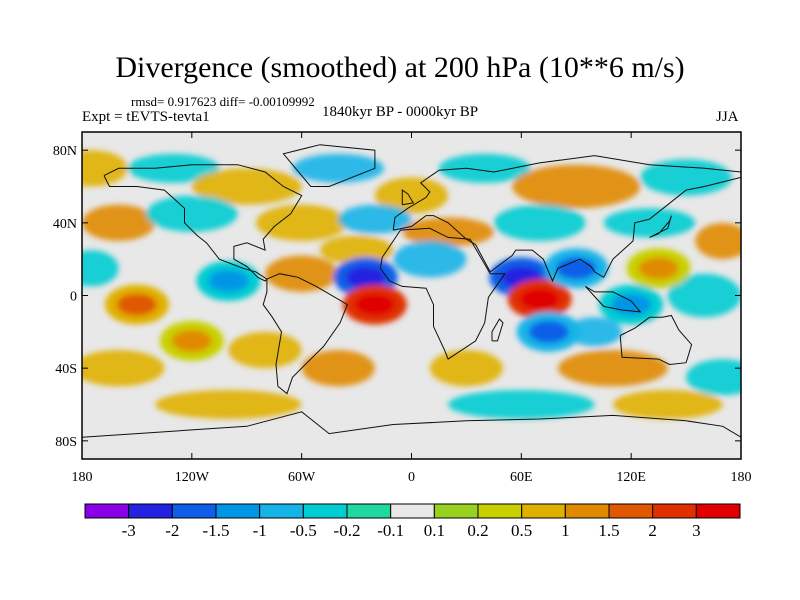 The width and height of the screenshot is (800, 600). Describe the element at coordinates (565, 530) in the screenshot. I see `colorbar-label: 1` at that location.